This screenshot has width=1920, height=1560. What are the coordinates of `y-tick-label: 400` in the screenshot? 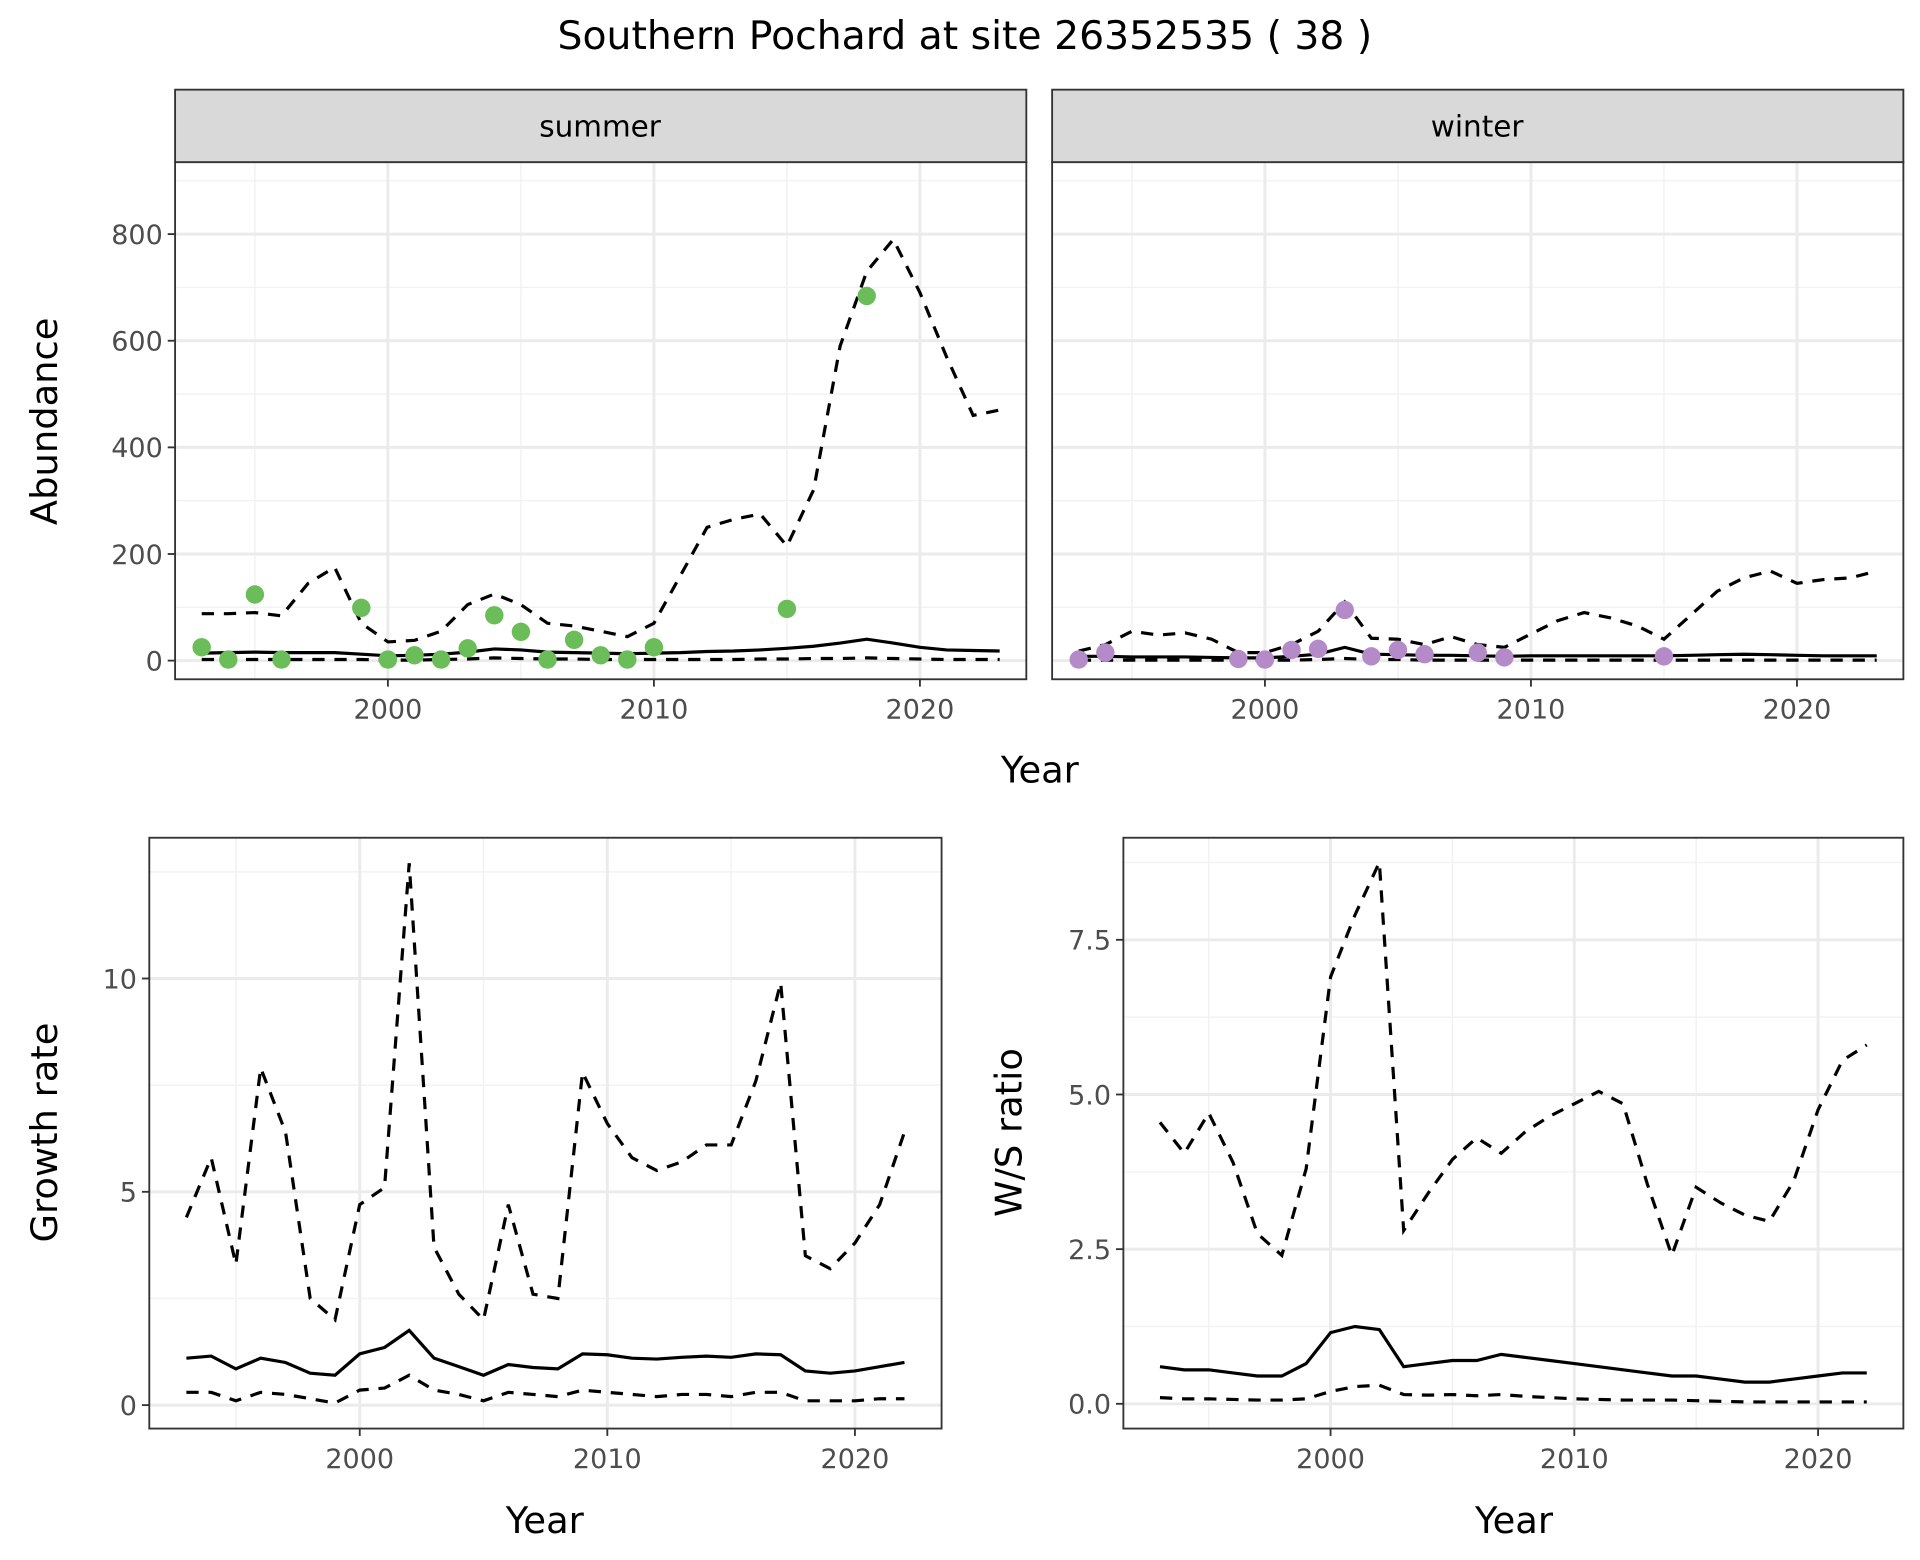 It's located at (137, 448).